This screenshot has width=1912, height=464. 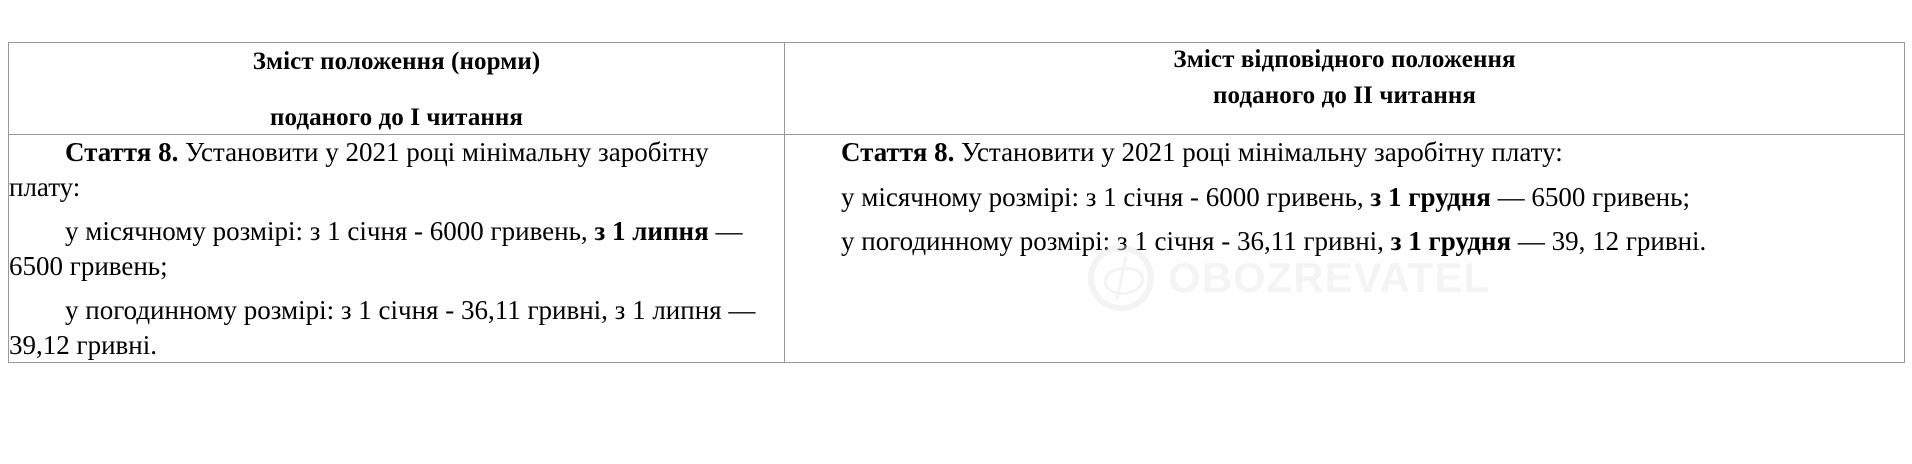 What do you see at coordinates (1344, 59) in the screenshot?
I see `column-header-second-reading-line1: Зміст відповідного положення` at bounding box center [1344, 59].